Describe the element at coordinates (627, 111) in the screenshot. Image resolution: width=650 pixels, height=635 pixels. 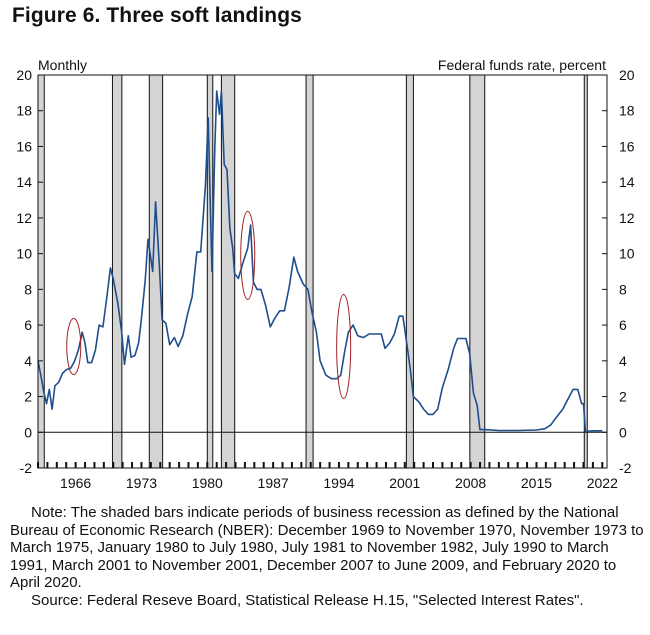
I see `y-tick-label-right: 18` at that location.